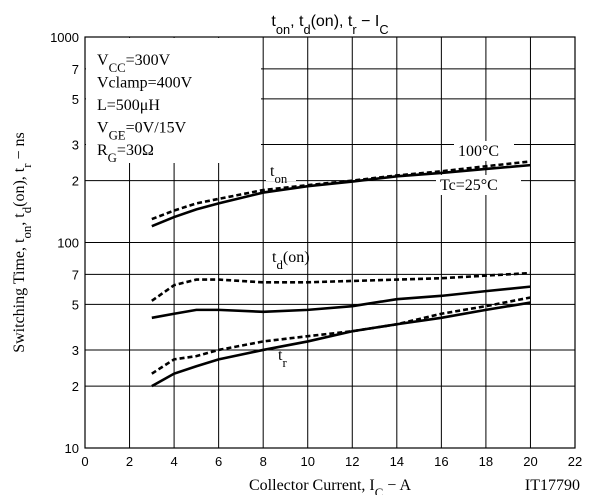 This screenshot has height=495, width=590. What do you see at coordinates (173, 461) in the screenshot?
I see `x-tick-label: 4` at bounding box center [173, 461].